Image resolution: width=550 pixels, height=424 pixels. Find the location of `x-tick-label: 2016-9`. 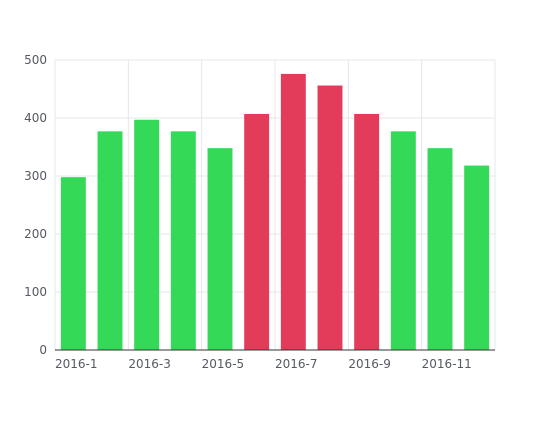

x-tick-label: 2016-9 is located at coordinates (369, 364).